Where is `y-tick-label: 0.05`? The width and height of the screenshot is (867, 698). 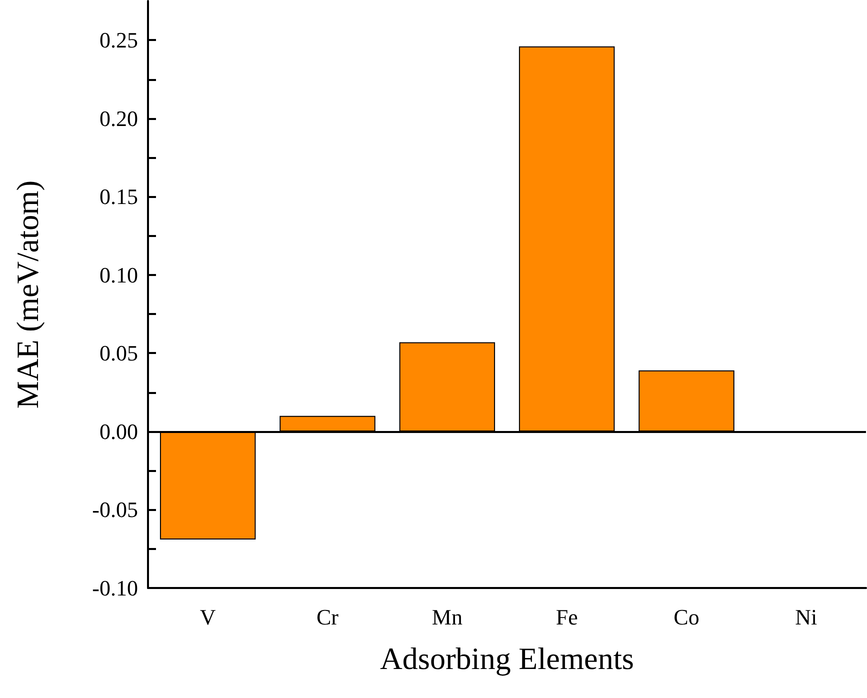 y-tick-label: 0.05 is located at coordinates (119, 353).